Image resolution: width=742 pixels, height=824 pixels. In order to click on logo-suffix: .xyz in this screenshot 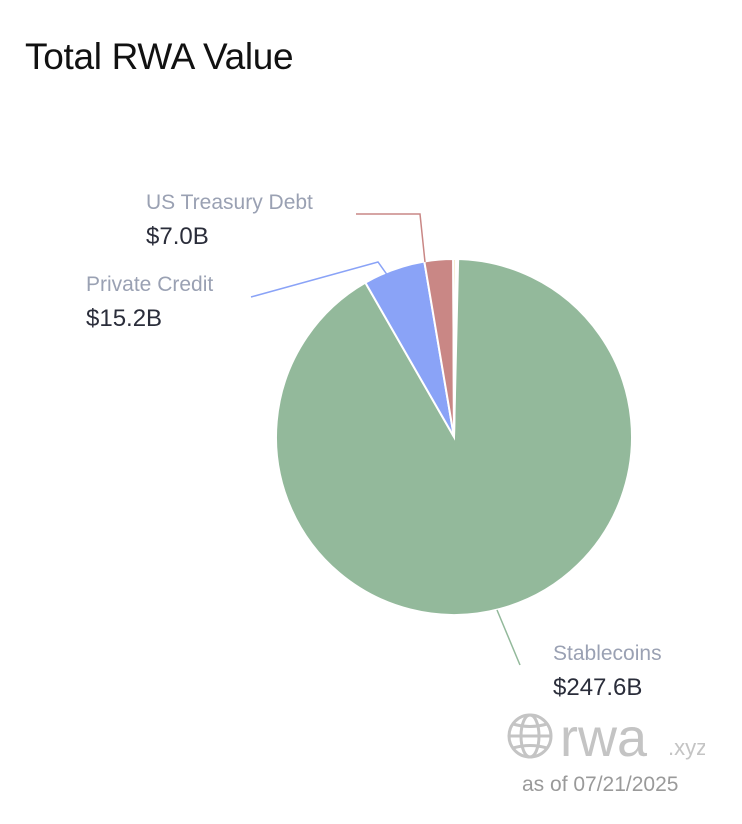, I will do `click(686, 747)`.